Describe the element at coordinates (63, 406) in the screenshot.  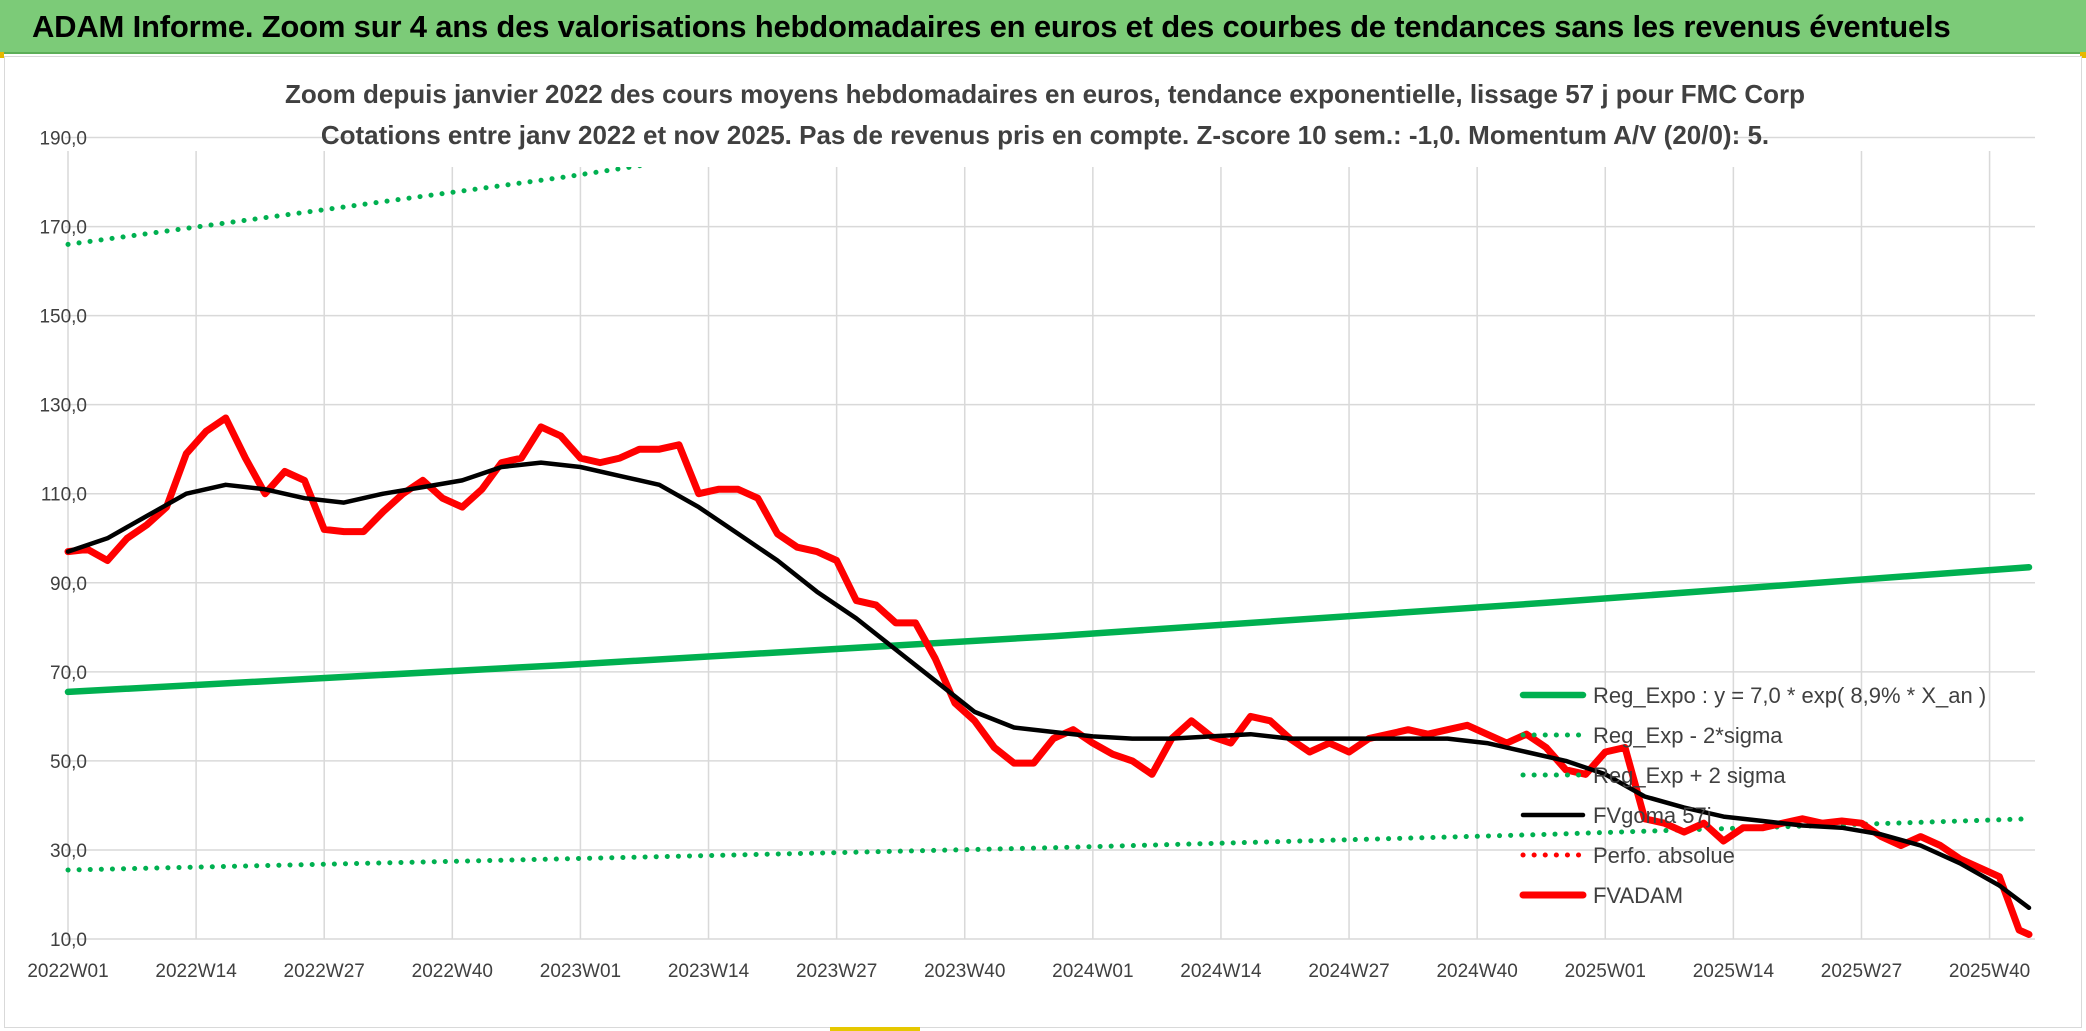
I see `y-tick-label: 130,0` at that location.